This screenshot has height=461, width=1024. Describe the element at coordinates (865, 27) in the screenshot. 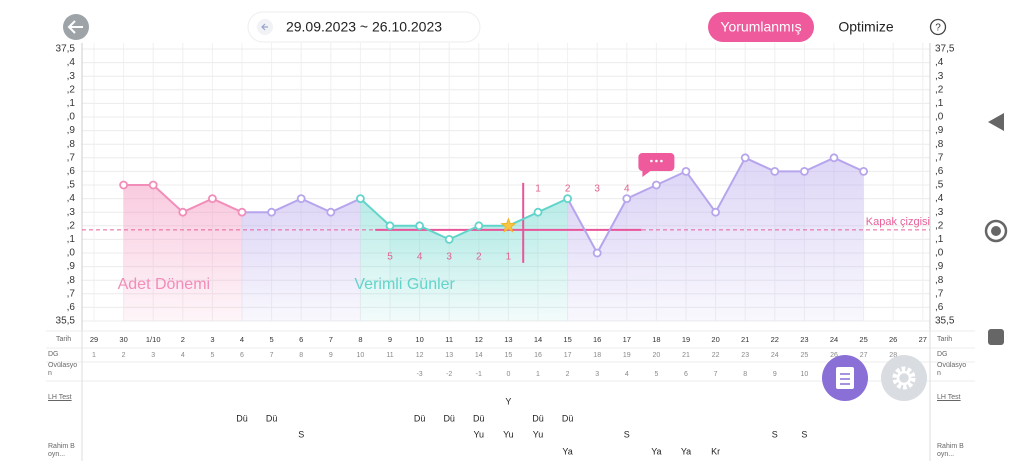

I see `optimize-button: Optimize` at that location.